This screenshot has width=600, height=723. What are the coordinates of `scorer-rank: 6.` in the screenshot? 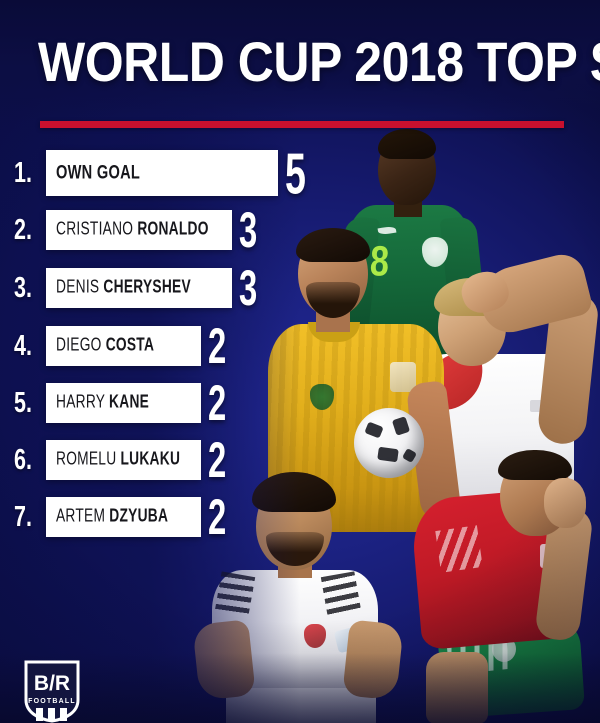 It's located at (23, 459).